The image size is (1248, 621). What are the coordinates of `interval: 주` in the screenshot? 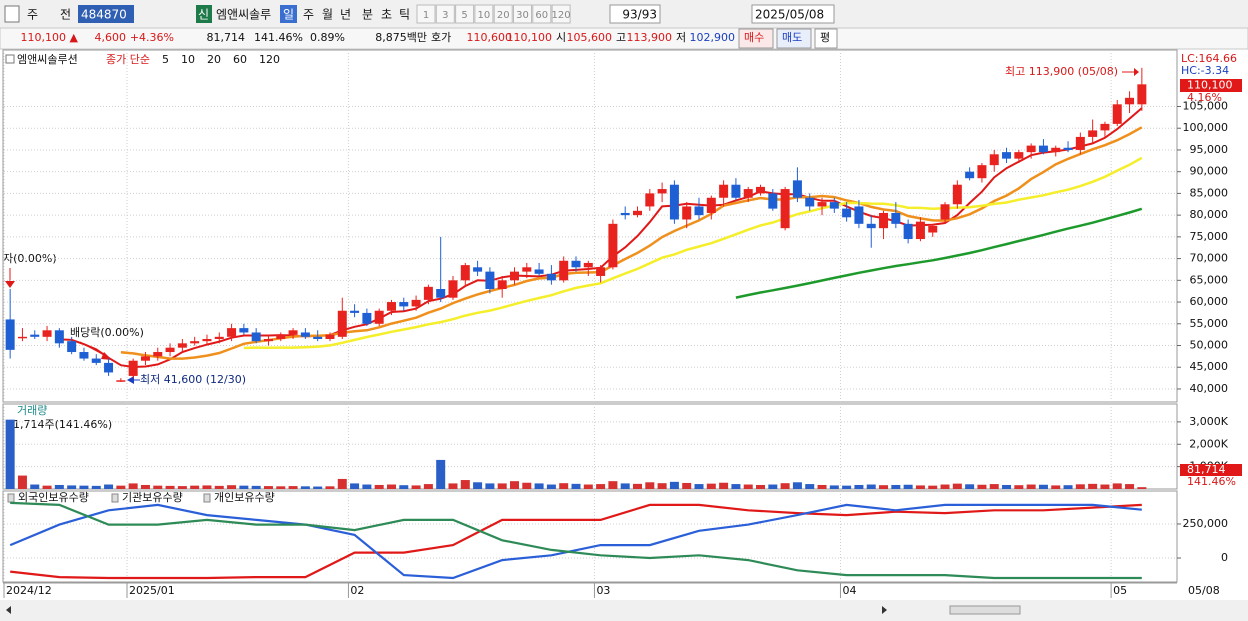 It's located at (308, 15).